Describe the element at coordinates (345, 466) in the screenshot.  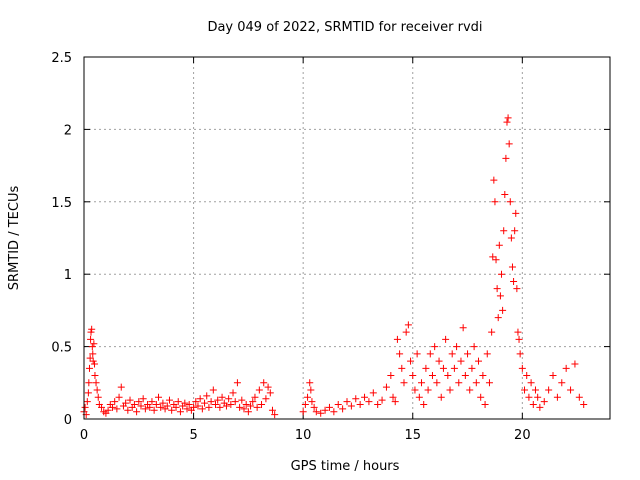
I see `x-axis-label: GPS time / hours` at that location.